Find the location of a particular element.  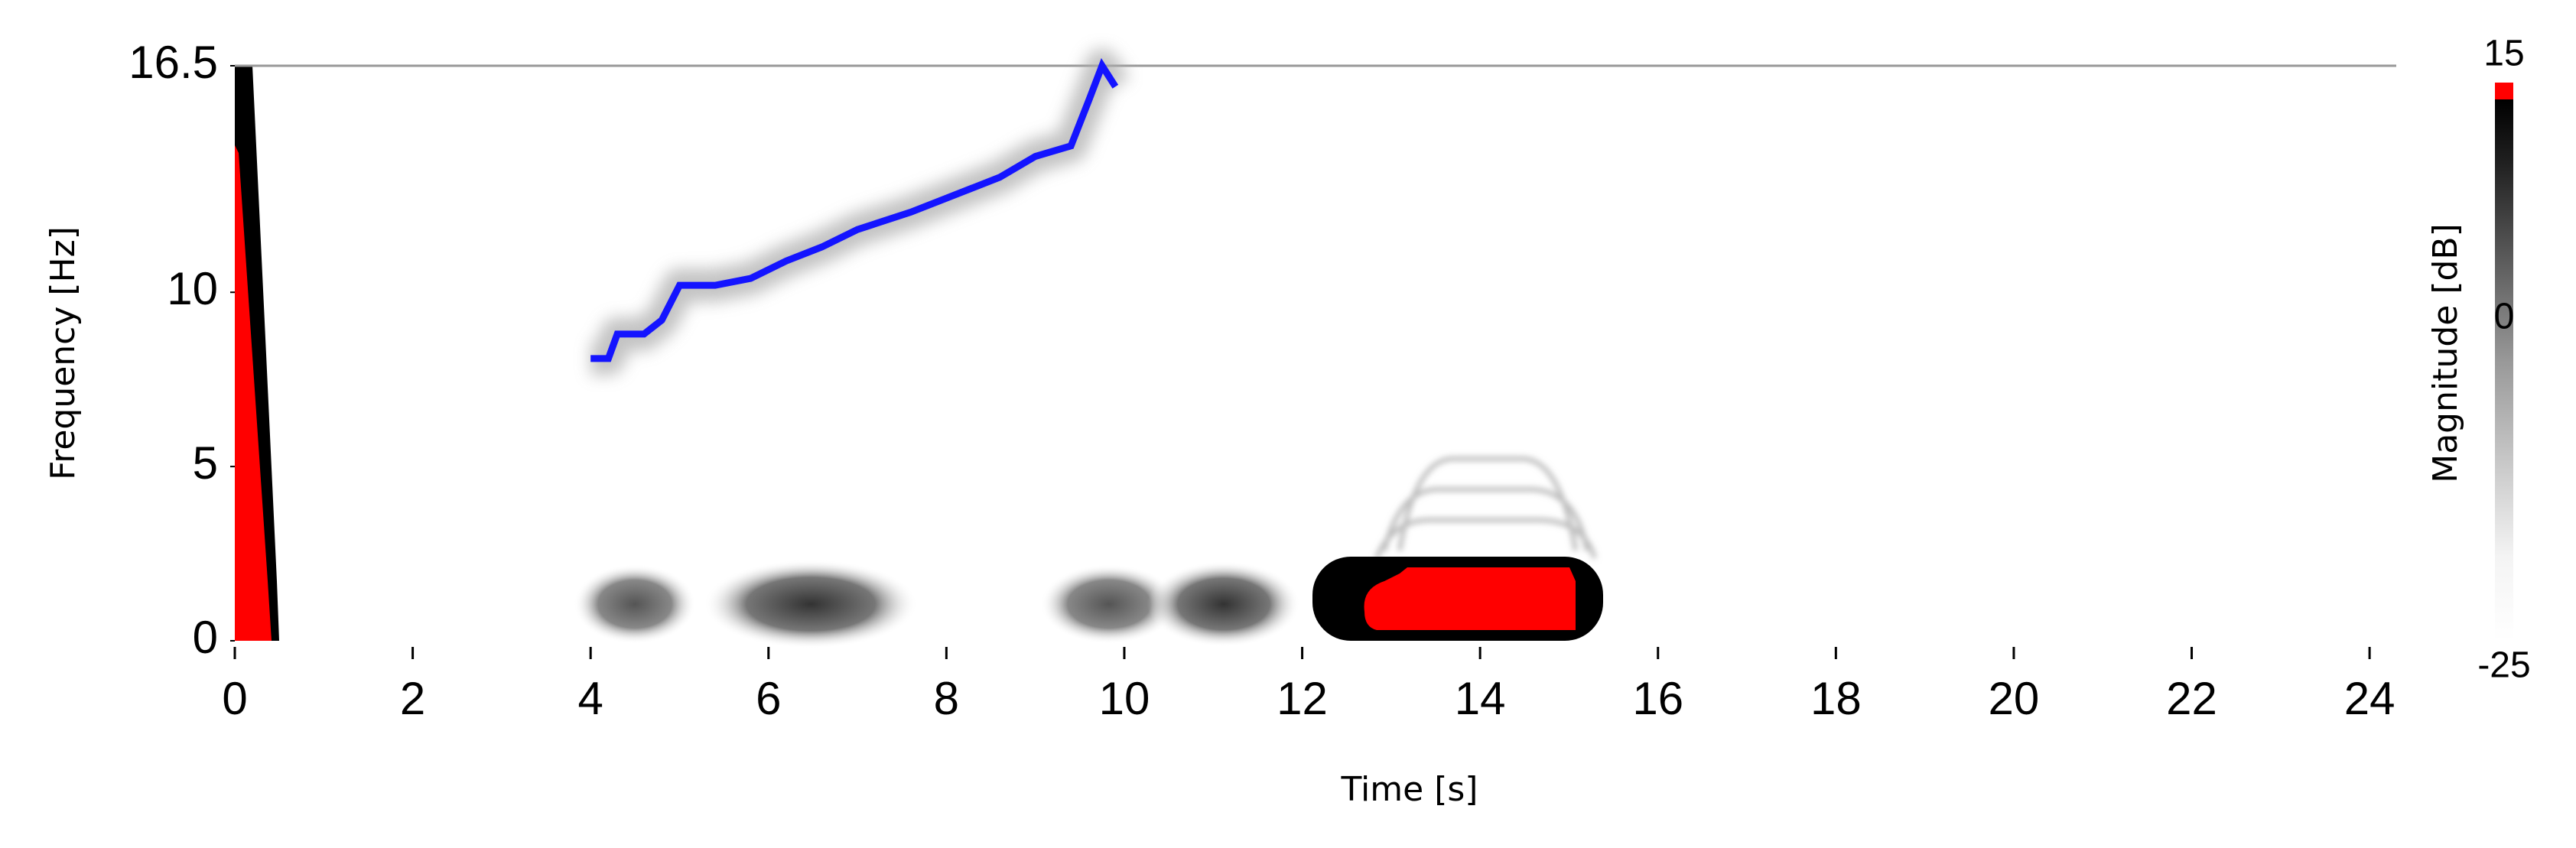

x-tick-label: 0 is located at coordinates (234, 698).